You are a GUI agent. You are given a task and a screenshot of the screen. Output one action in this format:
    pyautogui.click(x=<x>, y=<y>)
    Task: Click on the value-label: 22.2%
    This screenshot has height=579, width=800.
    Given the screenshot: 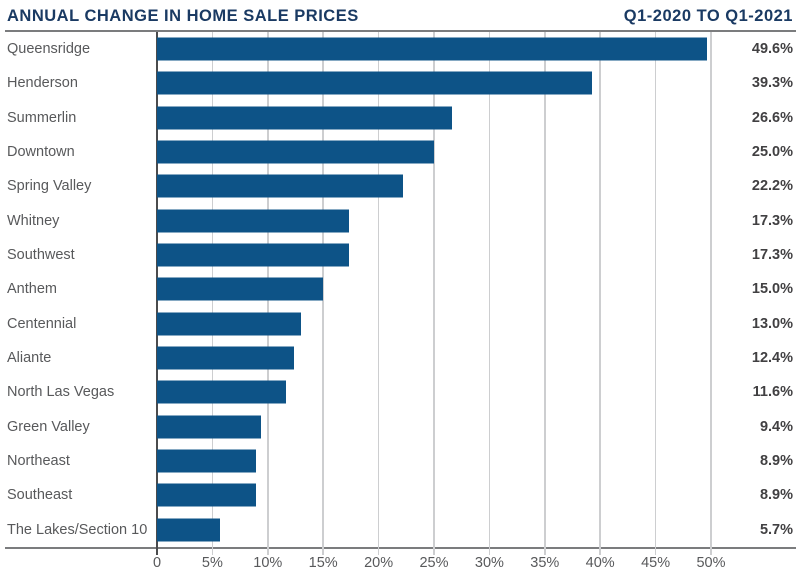 What is the action you would take?
    pyautogui.click(x=772, y=186)
    